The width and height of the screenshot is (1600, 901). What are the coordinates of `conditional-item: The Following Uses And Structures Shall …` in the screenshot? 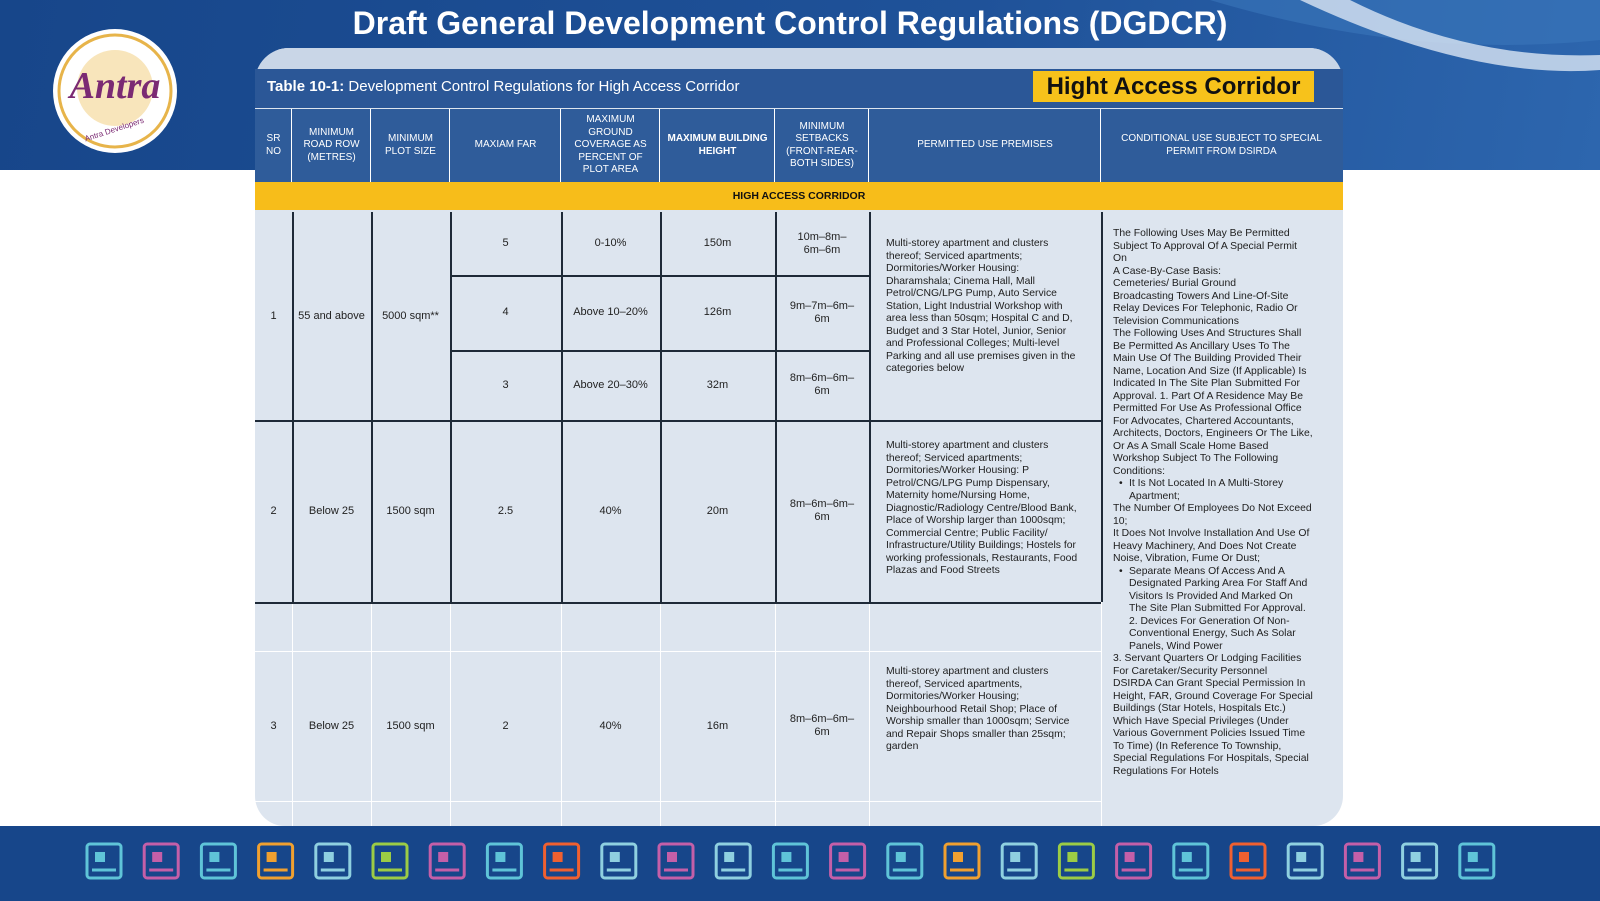 It's located at (1213, 402).